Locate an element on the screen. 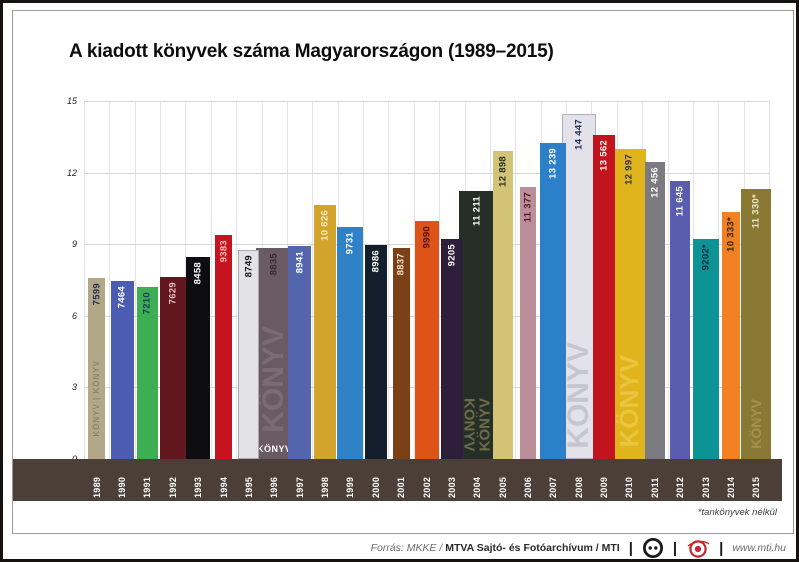 This screenshot has width=799, height=562. year-label-2002: 2002 is located at coordinates (426, 487).